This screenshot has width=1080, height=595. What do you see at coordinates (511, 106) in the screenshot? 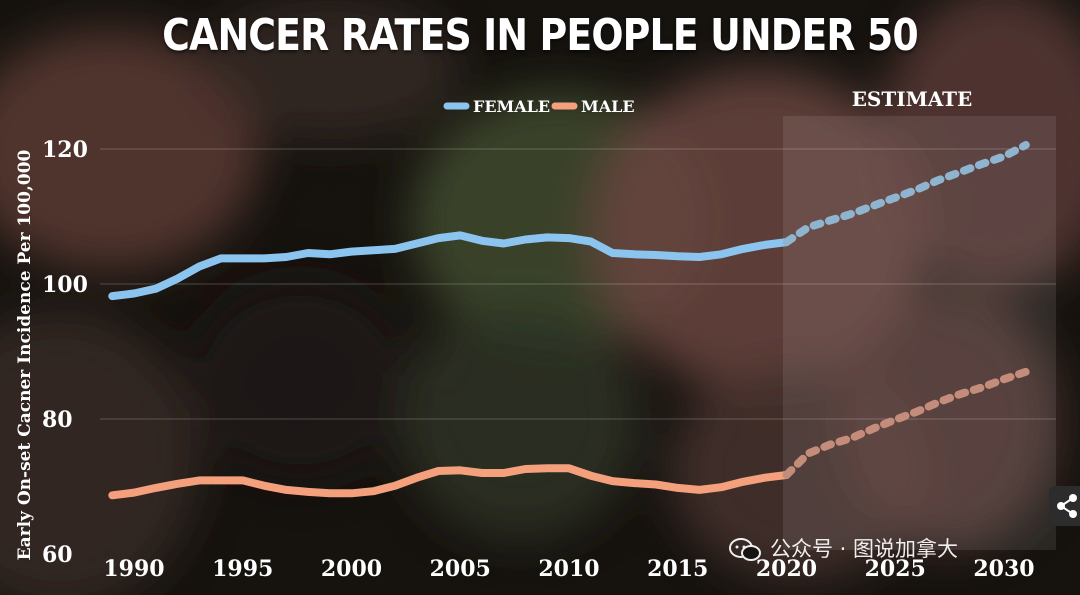
I see `legend-label-female: FEMALE` at bounding box center [511, 106].